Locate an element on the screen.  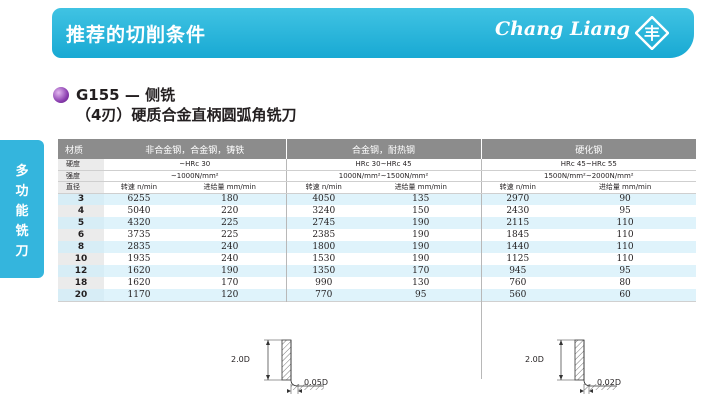
feed-cell: 150 is located at coordinates (421, 211).